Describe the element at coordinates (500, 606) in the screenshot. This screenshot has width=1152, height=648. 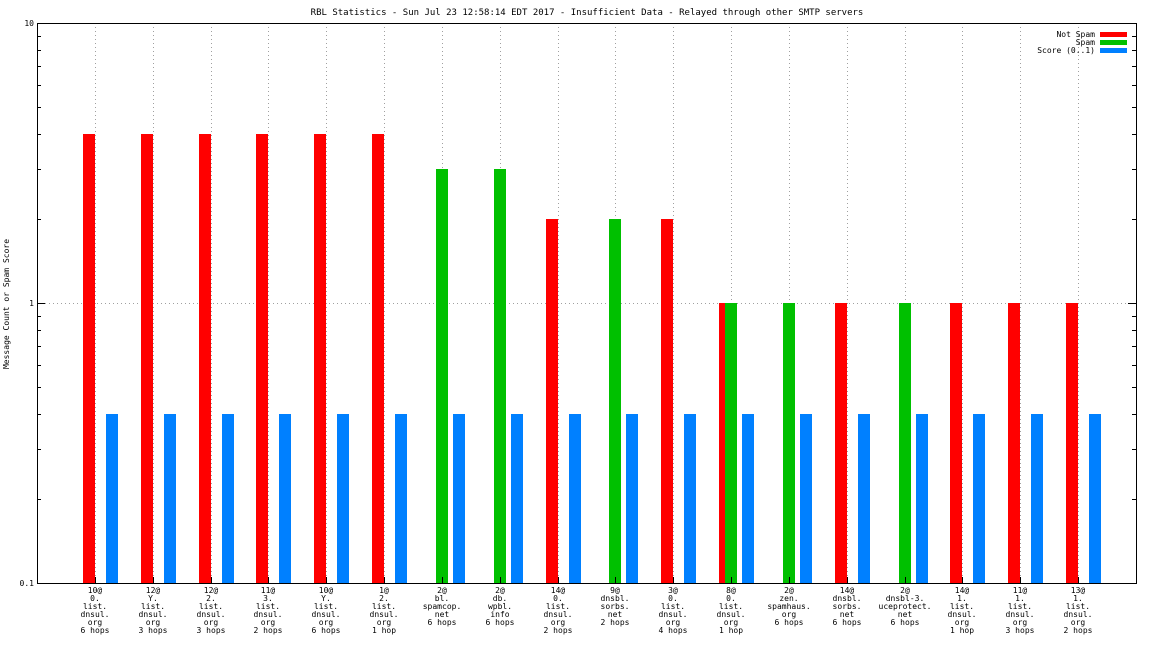
I see `x-tick-label: 2@ db. wpbl. info 6 hops` at that location.